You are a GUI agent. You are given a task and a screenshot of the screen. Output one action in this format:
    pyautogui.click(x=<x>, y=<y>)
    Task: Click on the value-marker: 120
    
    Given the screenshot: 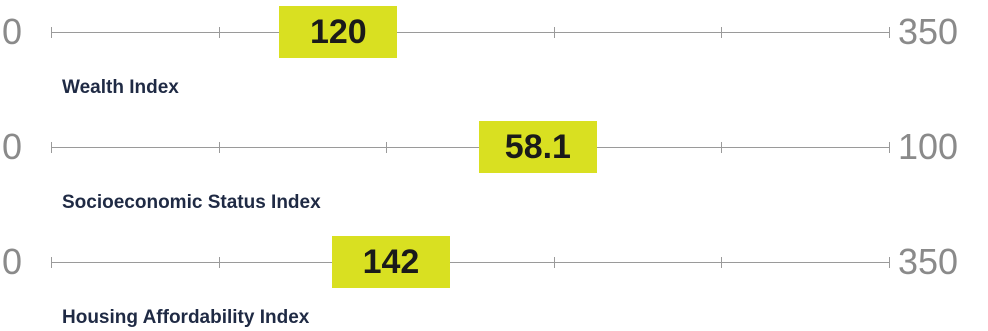 What is the action you would take?
    pyautogui.click(x=338, y=32)
    